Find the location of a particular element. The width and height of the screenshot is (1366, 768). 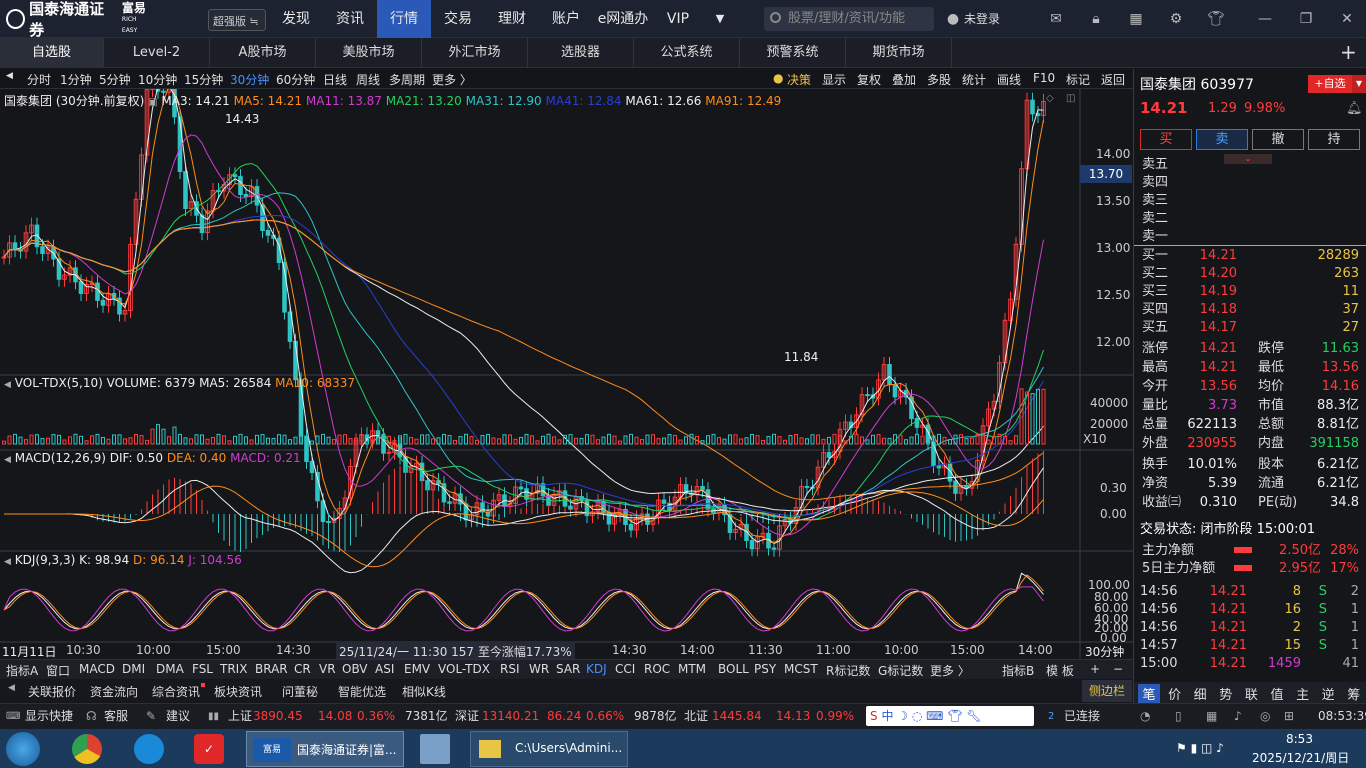

bell-icon: 🔔︎ is located at coordinates (1354, 108).